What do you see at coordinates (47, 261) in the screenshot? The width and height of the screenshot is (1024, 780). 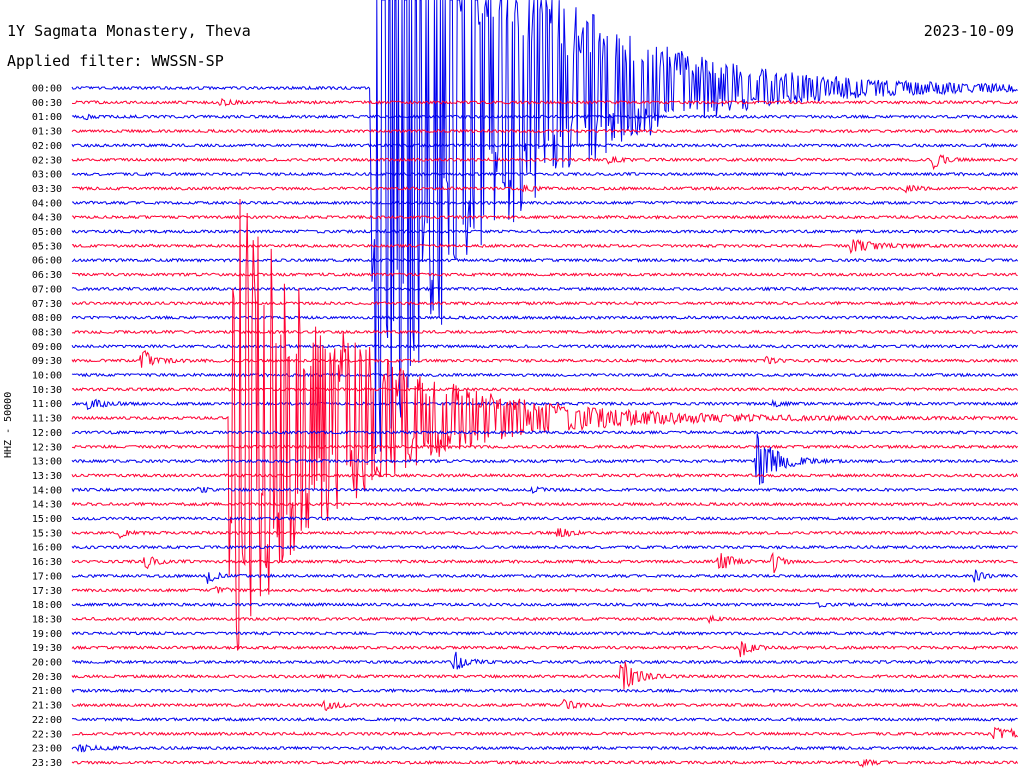 I see `row-tick-label: 06:00` at bounding box center [47, 261].